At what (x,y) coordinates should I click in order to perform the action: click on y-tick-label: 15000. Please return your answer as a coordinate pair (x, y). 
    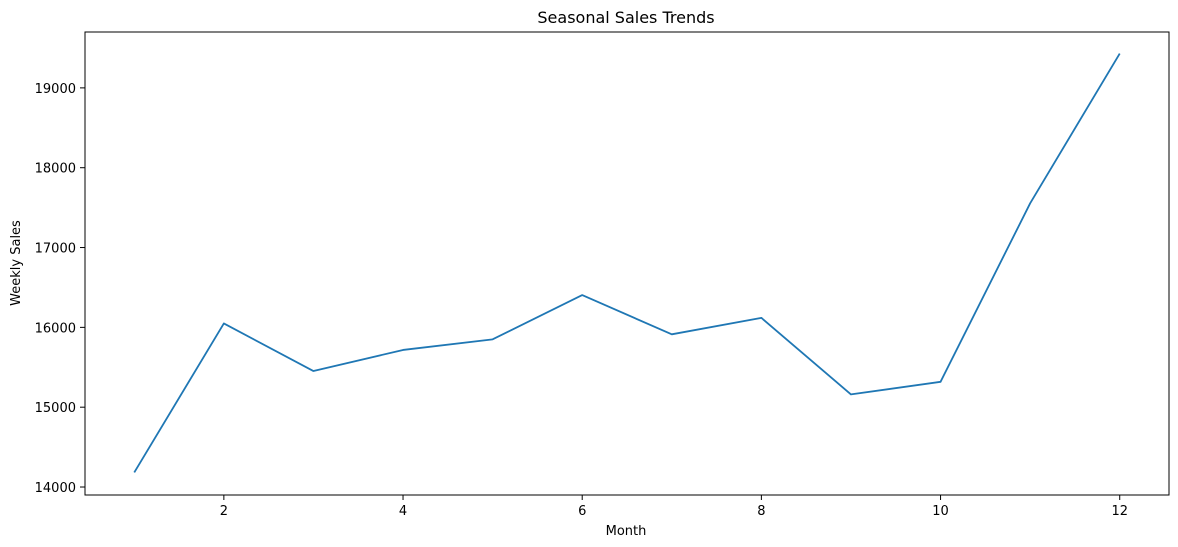
    Looking at the image, I should click on (55, 408).